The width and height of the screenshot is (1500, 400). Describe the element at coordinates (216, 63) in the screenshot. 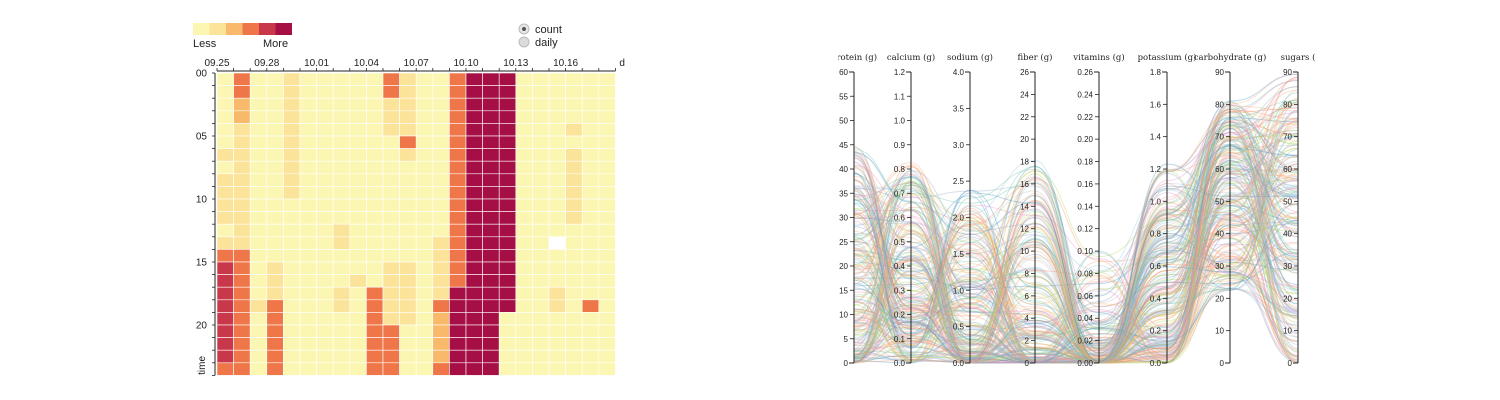

I see `x-tick-label: 09.25` at that location.